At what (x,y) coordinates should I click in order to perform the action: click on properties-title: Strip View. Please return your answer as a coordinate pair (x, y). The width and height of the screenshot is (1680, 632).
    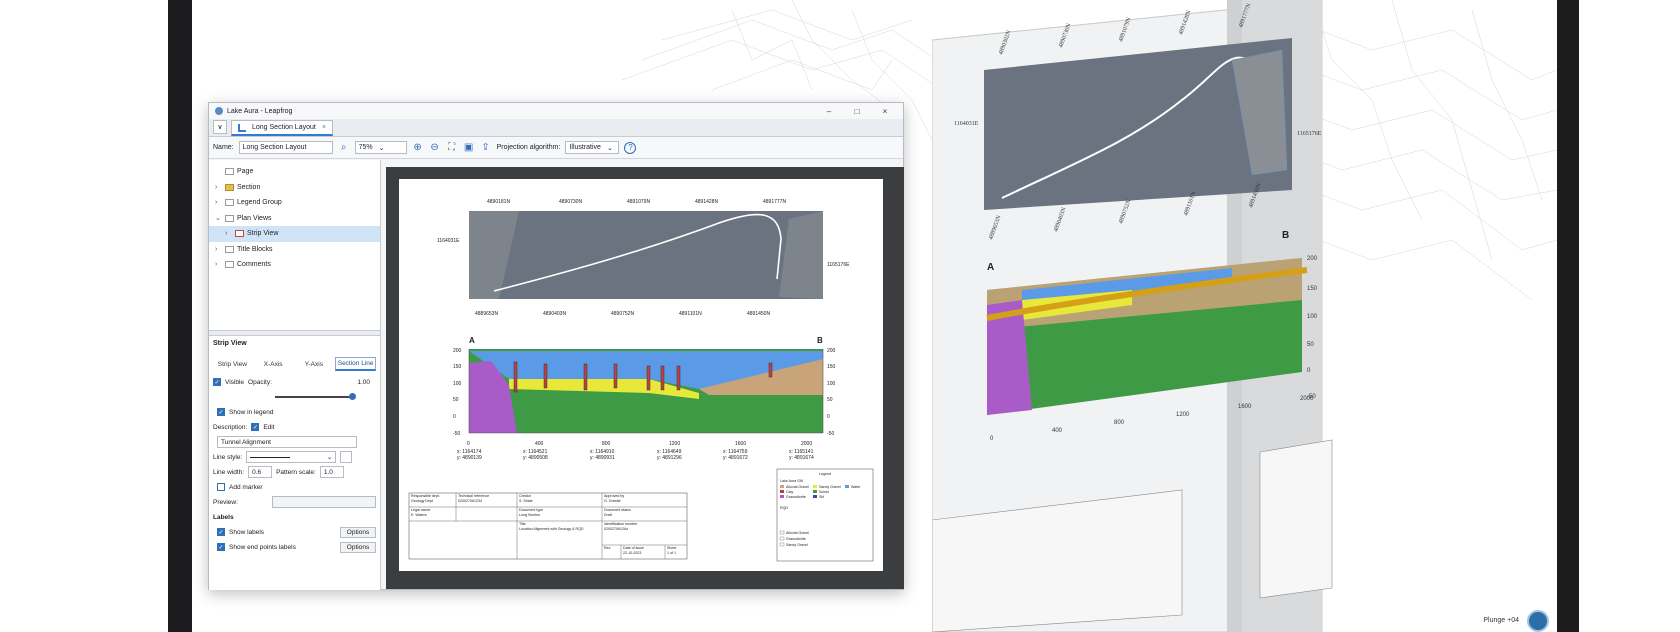
    Looking at the image, I should click on (230, 343).